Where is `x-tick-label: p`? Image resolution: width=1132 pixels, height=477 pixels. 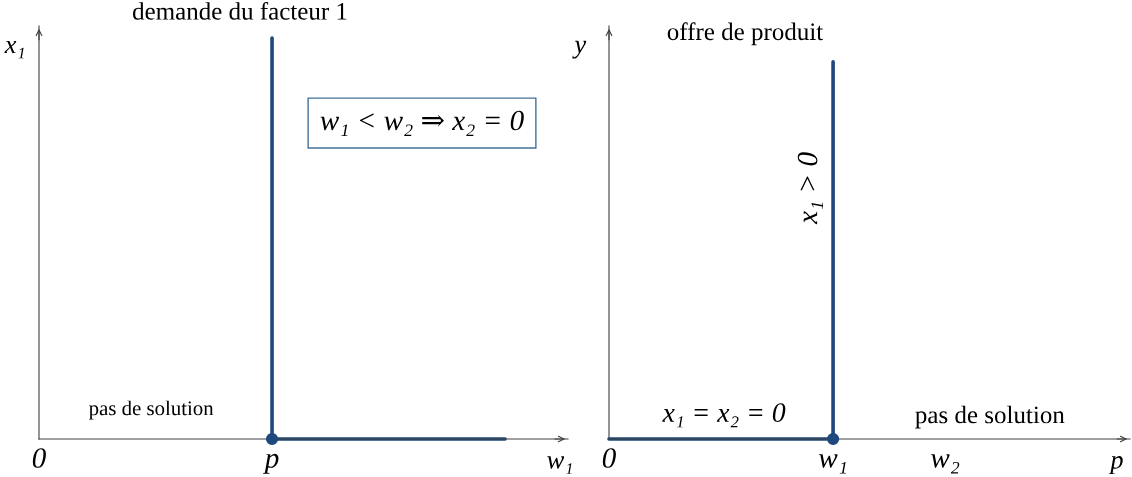
x-tick-label: p is located at coordinates (271, 463).